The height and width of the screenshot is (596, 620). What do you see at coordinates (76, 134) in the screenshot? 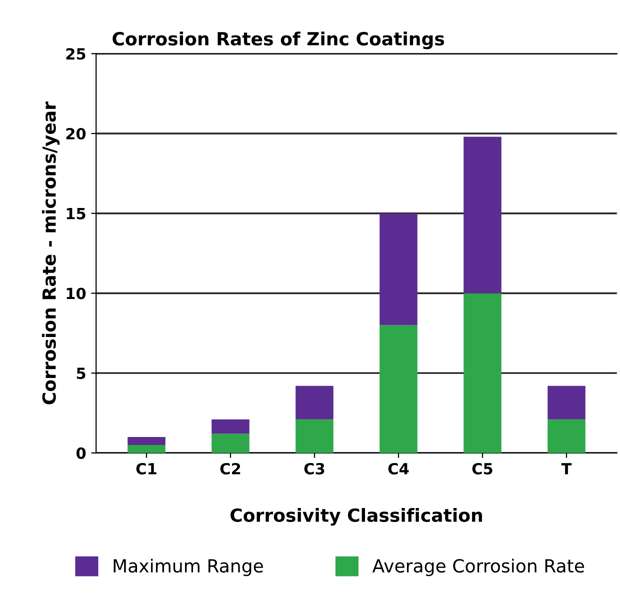
I see `y-tick-label: 20` at bounding box center [76, 134].